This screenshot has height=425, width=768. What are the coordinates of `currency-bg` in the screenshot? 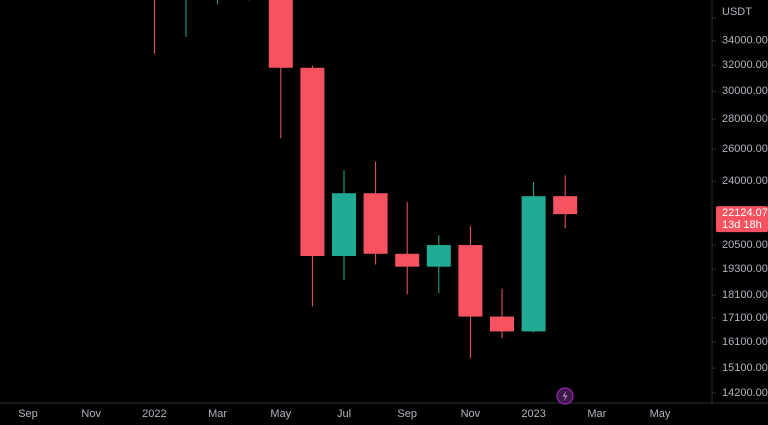 It's located at (742, 12).